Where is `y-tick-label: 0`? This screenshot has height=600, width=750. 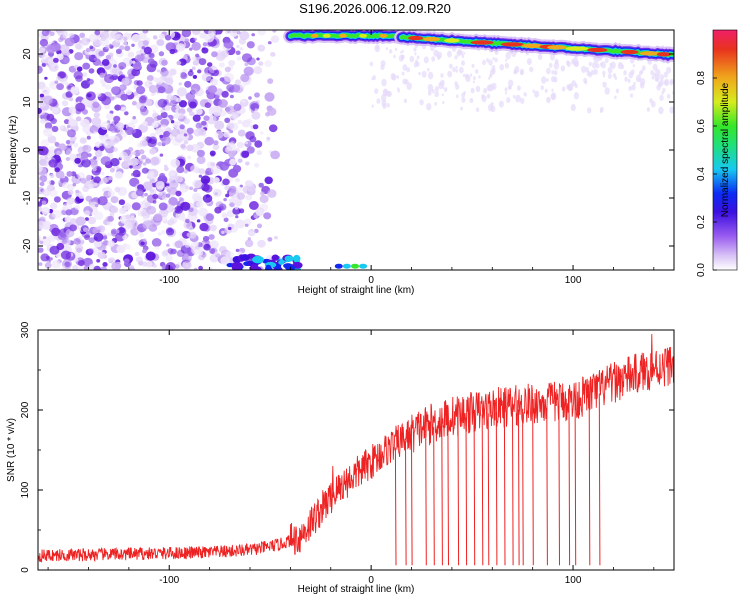
y-tick-label: 0 is located at coordinates (27, 150).